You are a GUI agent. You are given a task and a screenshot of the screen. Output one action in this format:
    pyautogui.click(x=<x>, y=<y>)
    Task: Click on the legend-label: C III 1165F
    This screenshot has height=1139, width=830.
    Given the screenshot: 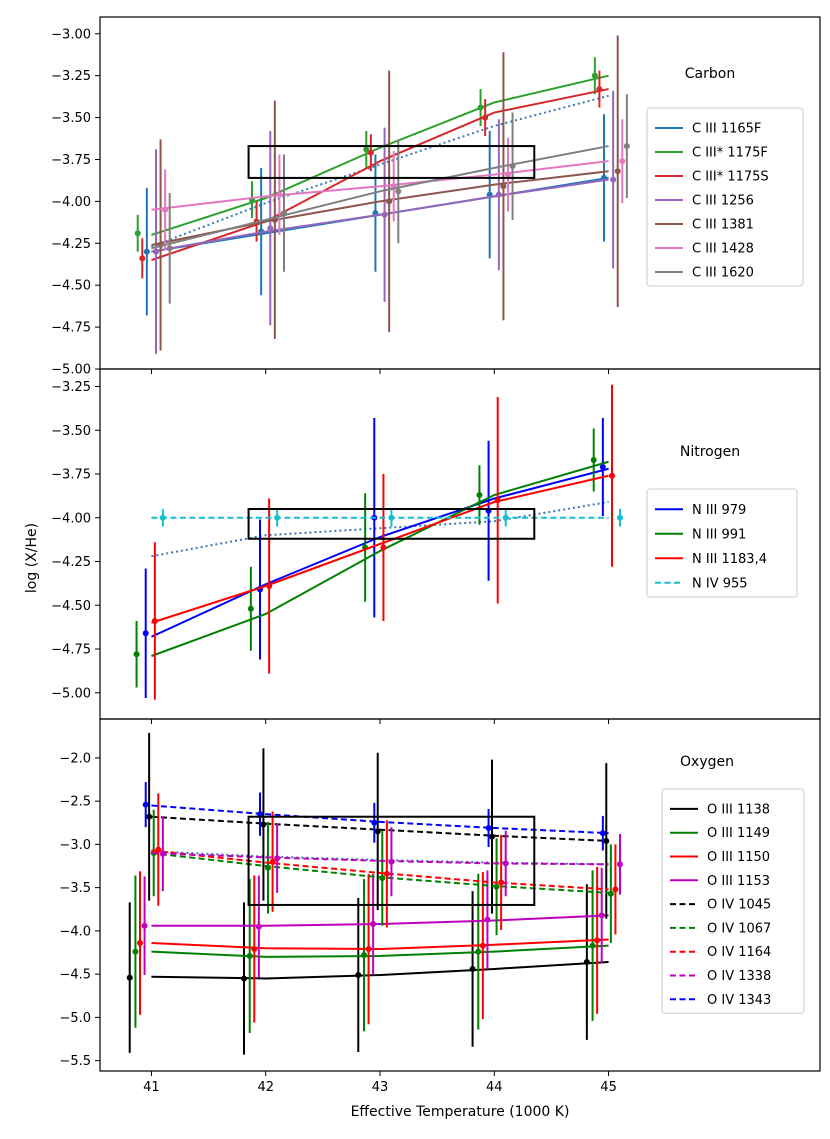 What is the action you would take?
    pyautogui.click(x=726, y=129)
    